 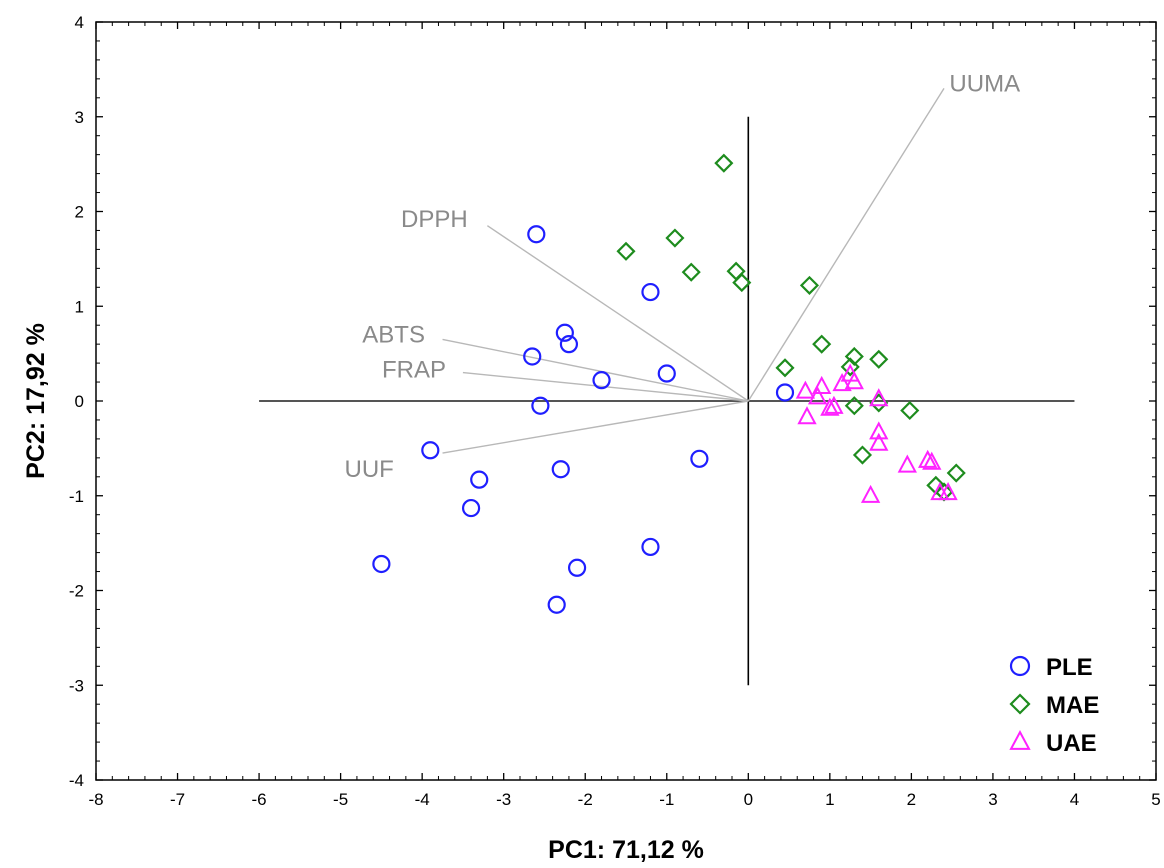 What do you see at coordinates (617, 313) in the screenshot?
I see `vector-dpph` at bounding box center [617, 313].